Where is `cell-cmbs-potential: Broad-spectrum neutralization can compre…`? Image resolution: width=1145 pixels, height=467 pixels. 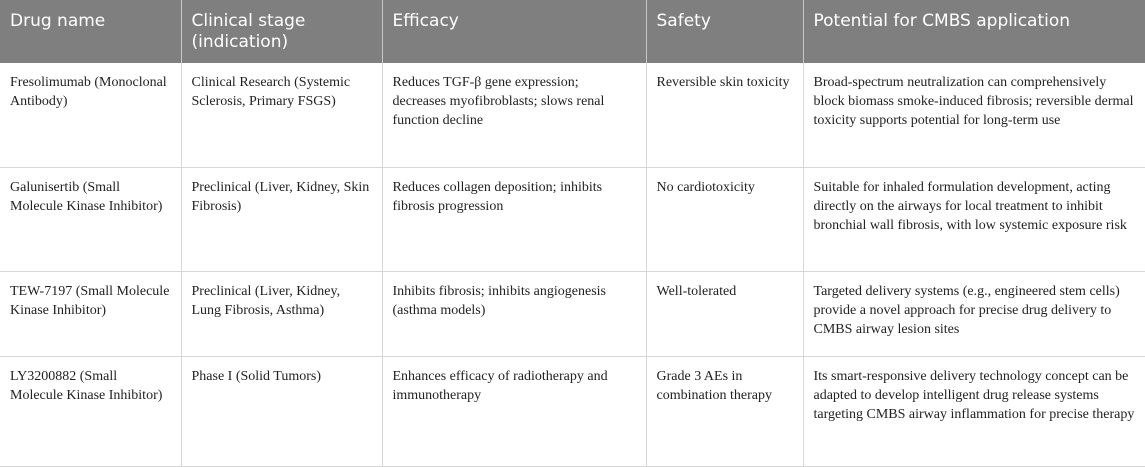
cell-cmbs-potential: Broad-spectrum neutralization can compre… is located at coordinates (974, 115).